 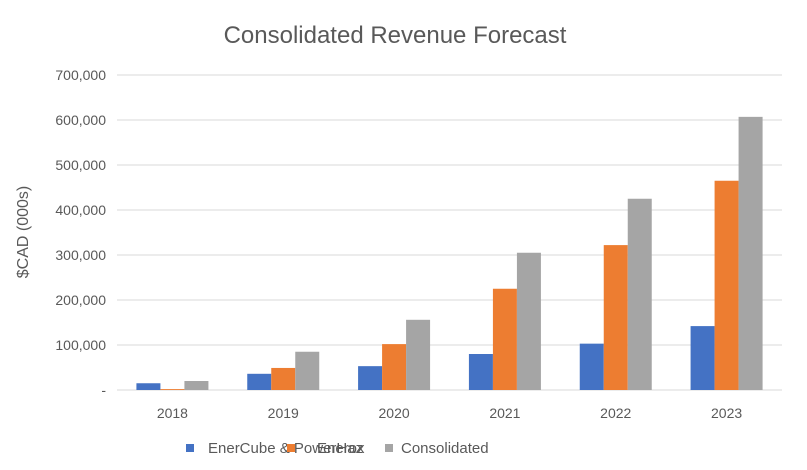 What do you see at coordinates (394, 413) in the screenshot?
I see `x-tick-label: 2020` at bounding box center [394, 413].